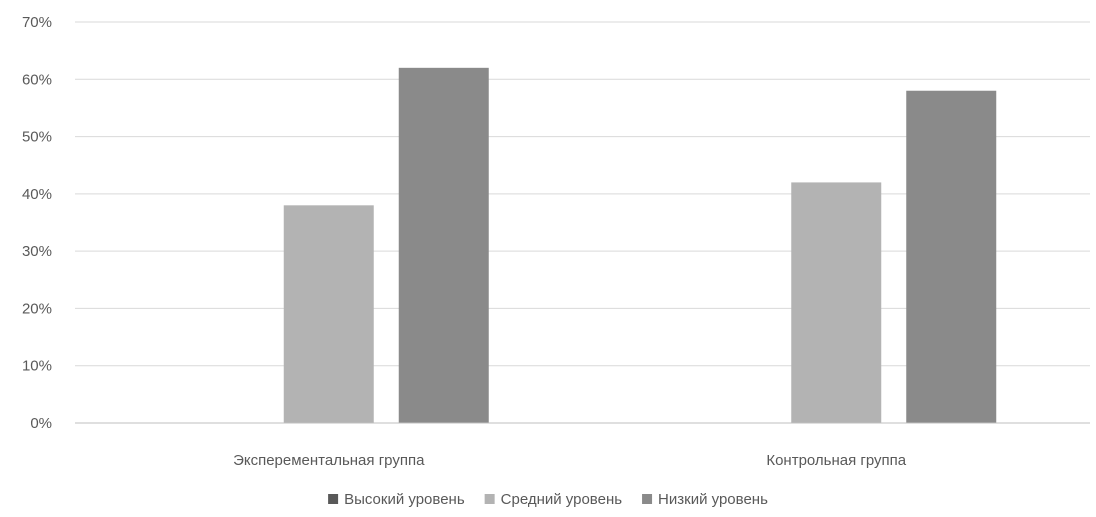 The width and height of the screenshot is (1096, 517). I want to click on y-tick-label: 0%, so click(41, 423).